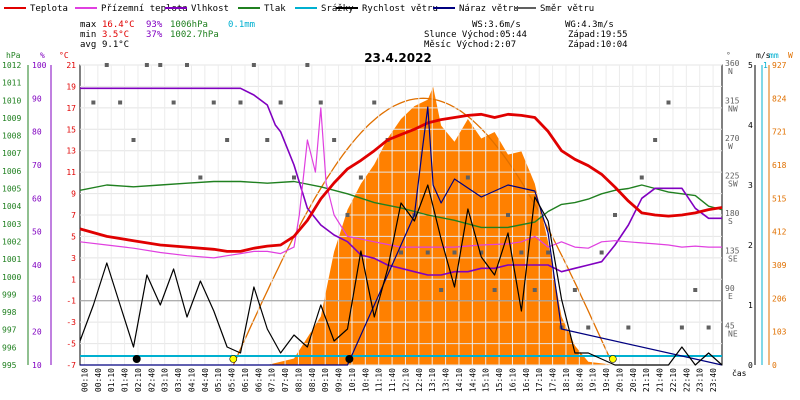  What do you see at coordinates (593, 380) in the screenshot?
I see `time-tick-38: 19:10` at bounding box center [593, 380].